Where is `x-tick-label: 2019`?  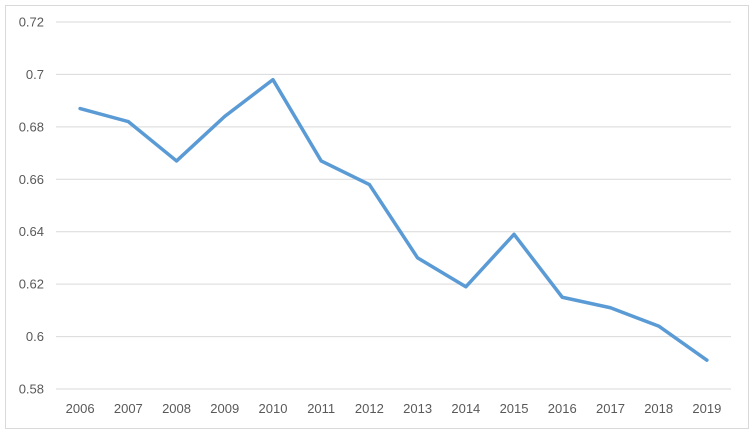 x-tick-label: 2019 is located at coordinates (706, 408).